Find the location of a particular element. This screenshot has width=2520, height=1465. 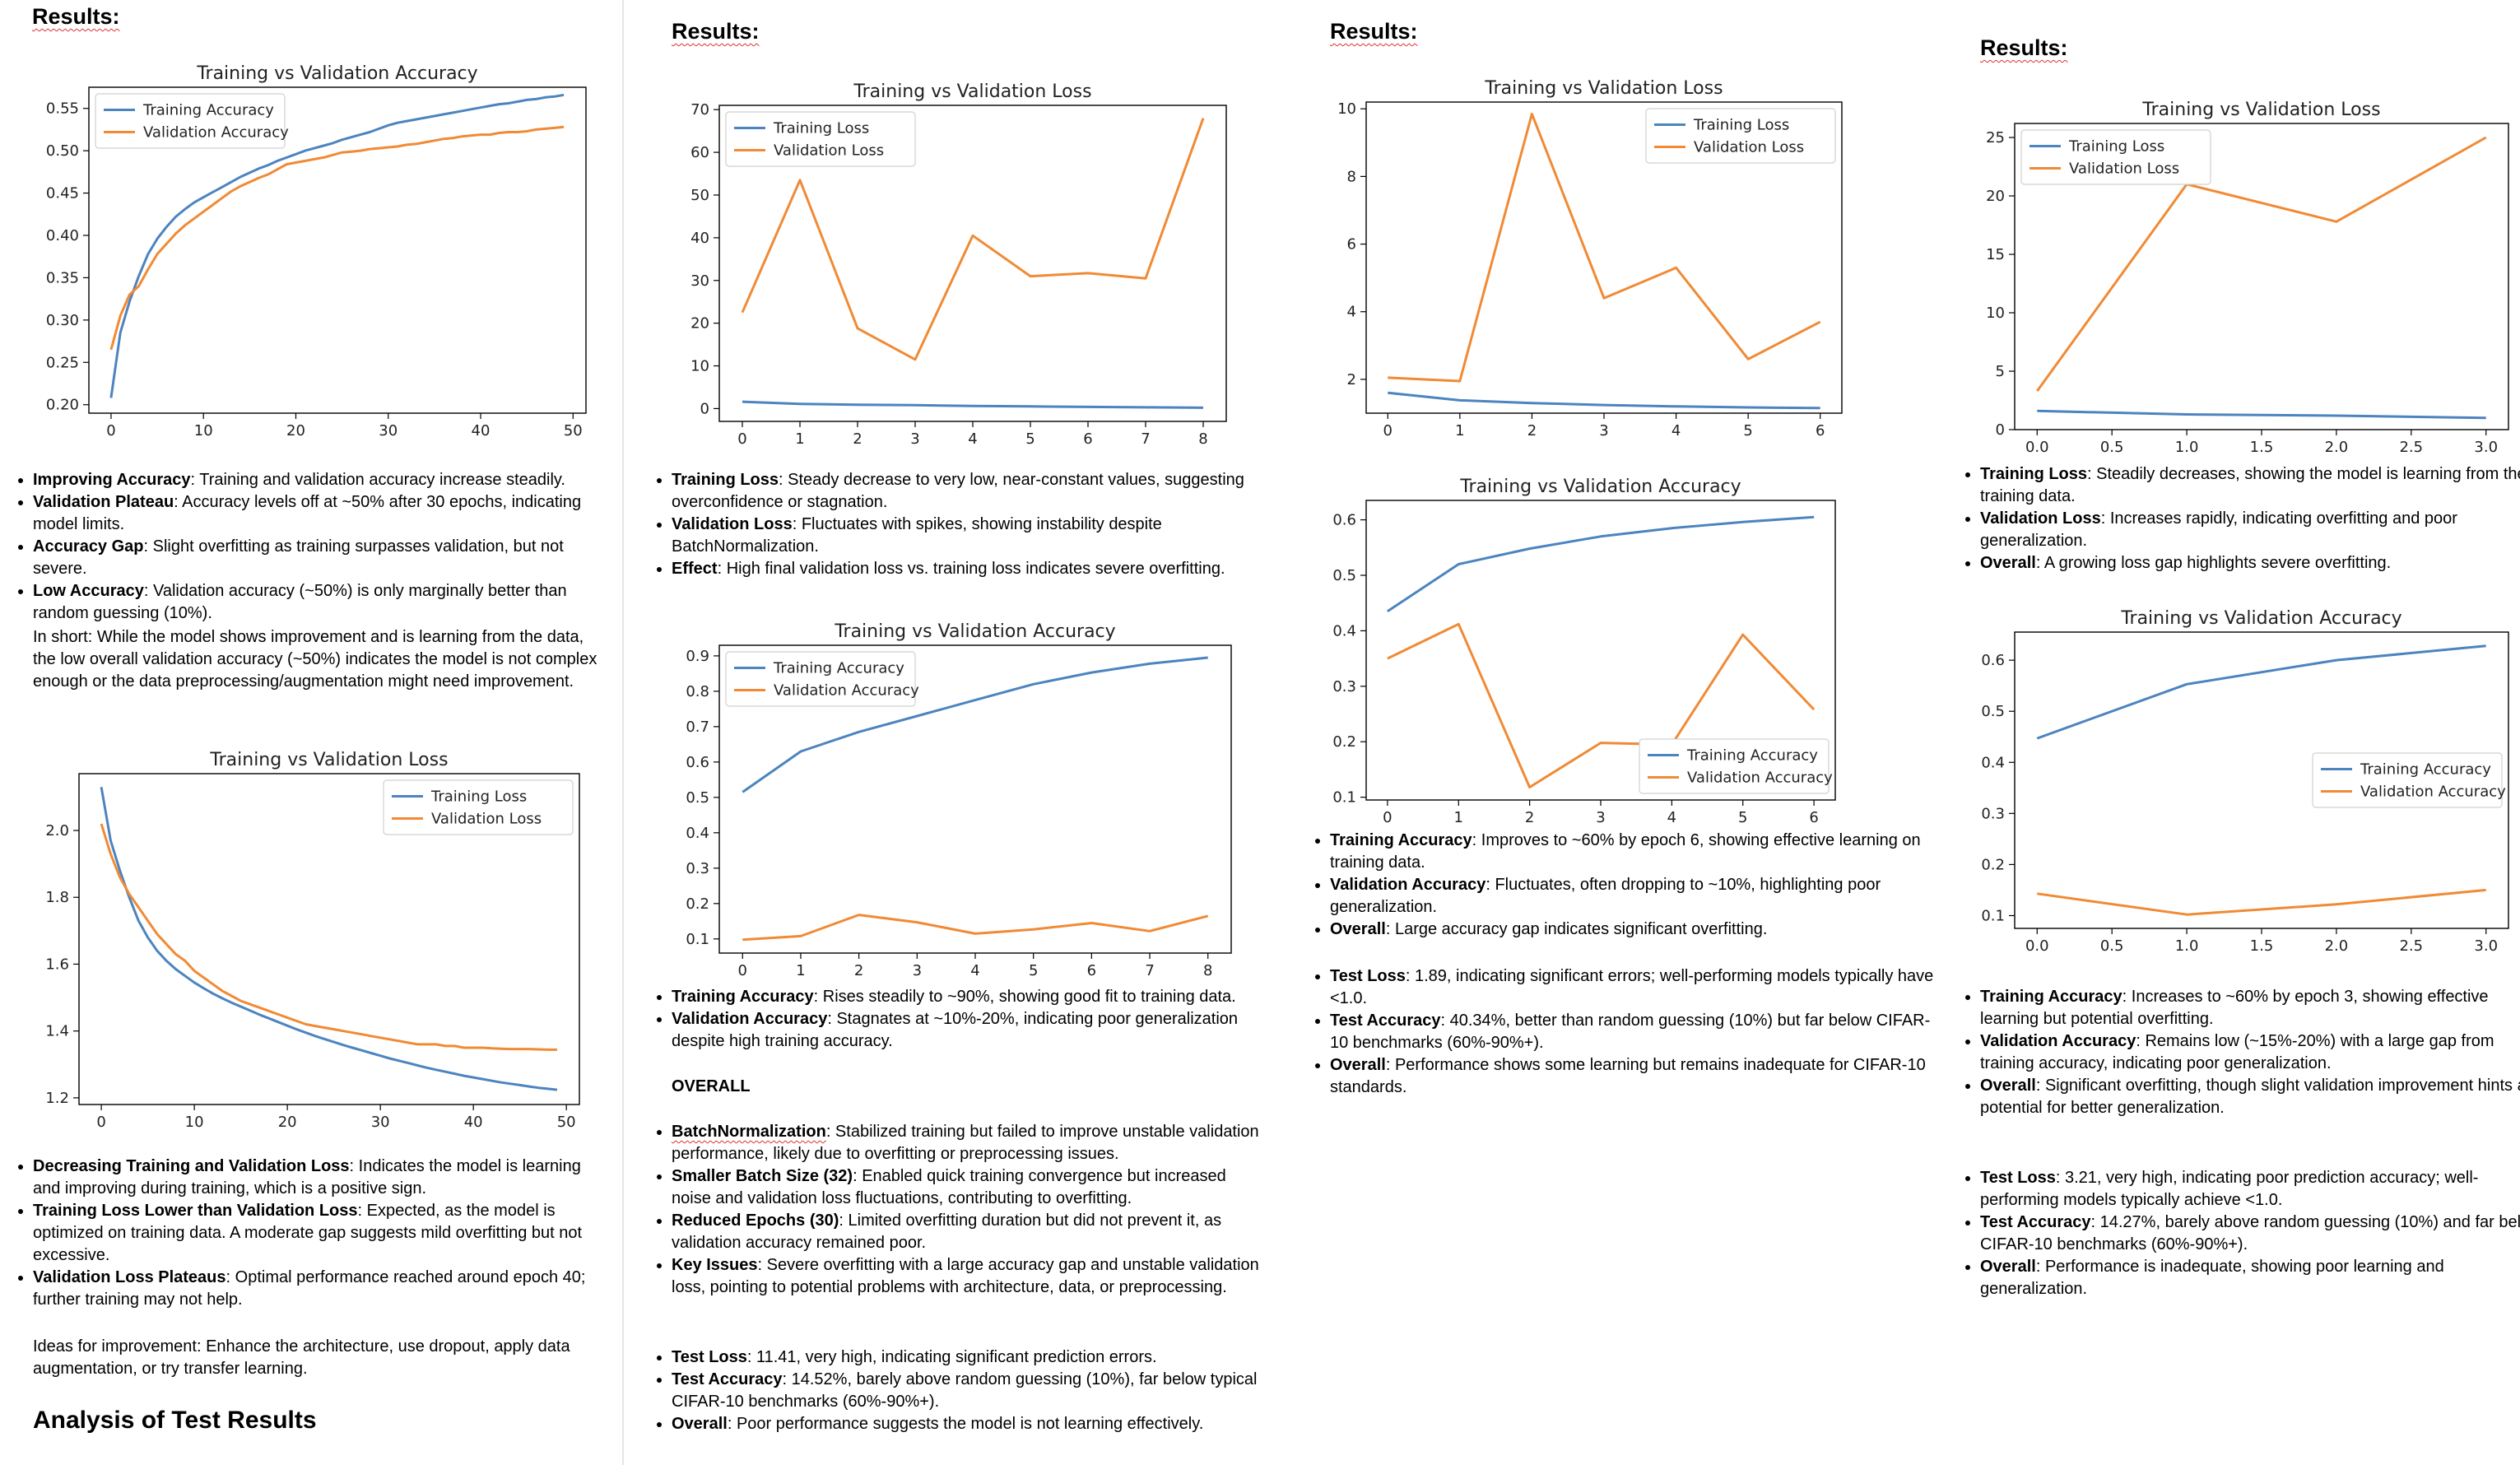

y-tick-label: 0.6 is located at coordinates (697, 762).